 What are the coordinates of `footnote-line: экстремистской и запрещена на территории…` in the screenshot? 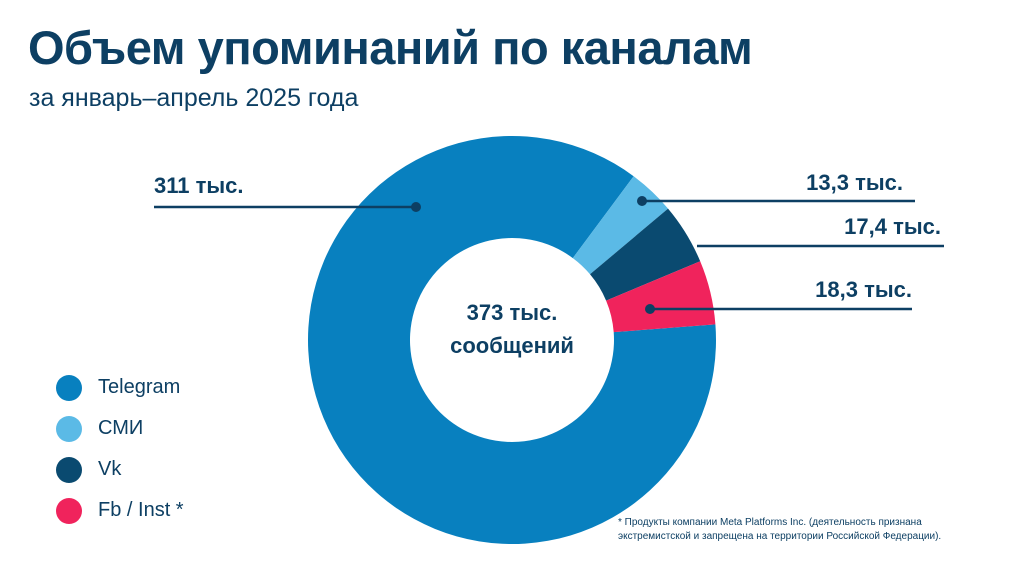 It's located at (780, 536).